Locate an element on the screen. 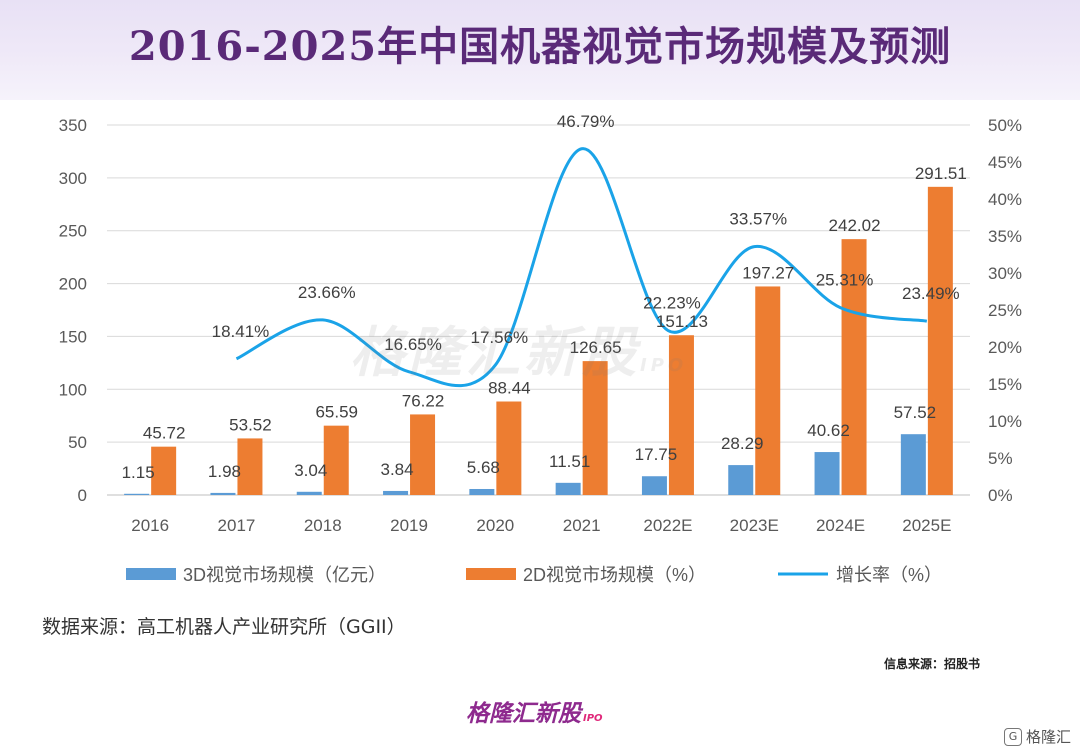  bar-2d-label: 88.44 is located at coordinates (509, 388).